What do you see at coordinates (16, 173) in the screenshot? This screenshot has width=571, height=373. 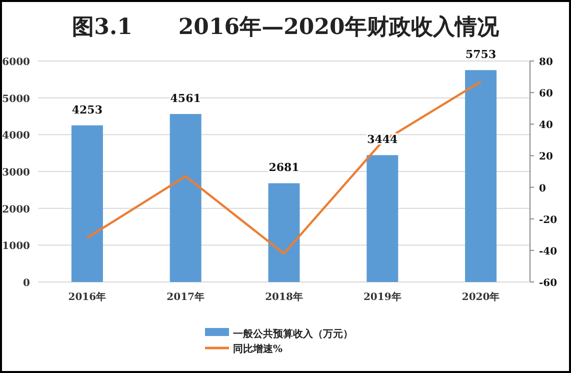 I see `y-tick-label: 3000` at bounding box center [16, 173].